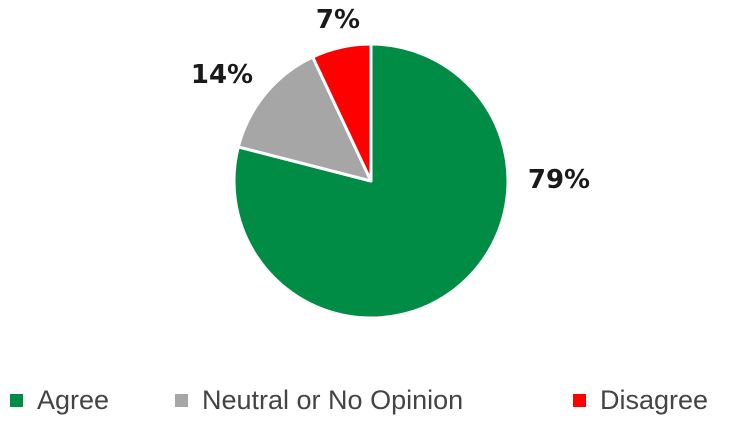 This screenshot has height=421, width=744. What do you see at coordinates (559, 180) in the screenshot?
I see `data-label-agree: 79%` at bounding box center [559, 180].